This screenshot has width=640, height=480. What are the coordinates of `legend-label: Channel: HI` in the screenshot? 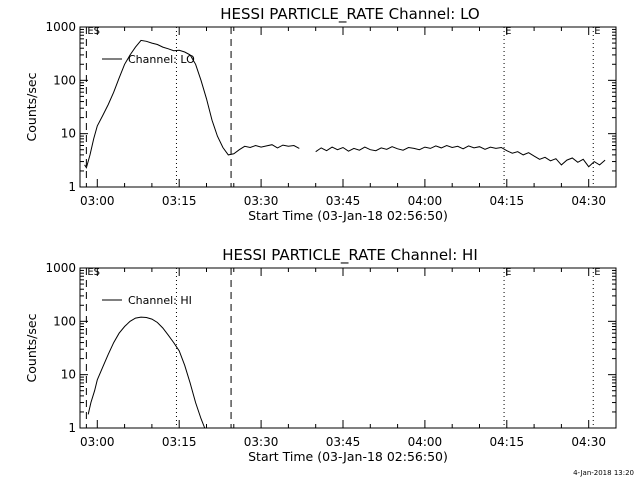 It's located at (160, 300).